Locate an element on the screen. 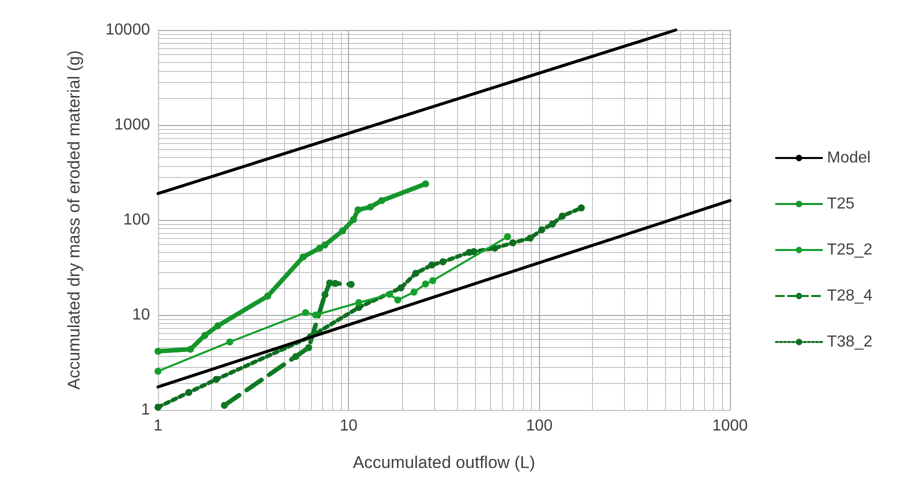 The width and height of the screenshot is (907, 500). x-tick-label: 100 is located at coordinates (539, 426).